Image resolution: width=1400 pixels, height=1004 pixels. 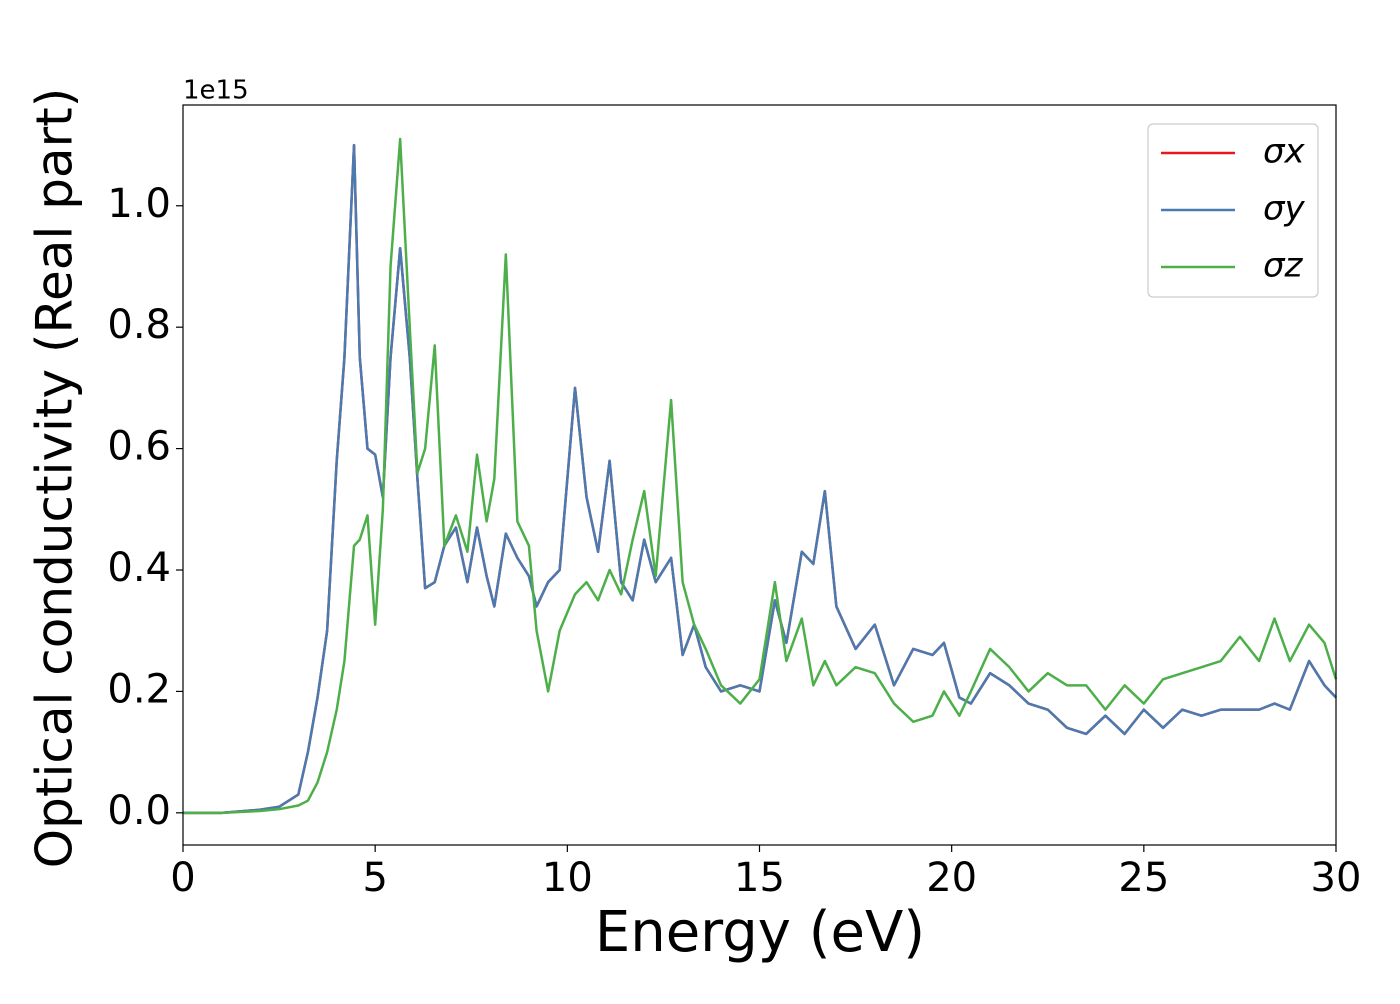 I want to click on x-tick-label: 25, so click(x=1143, y=878).